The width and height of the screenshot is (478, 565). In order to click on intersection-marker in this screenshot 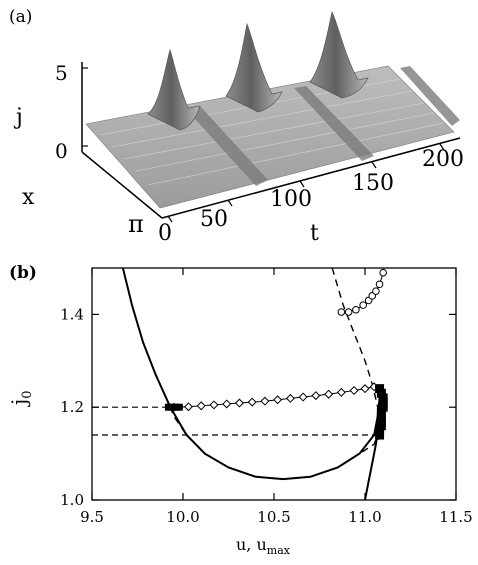, I will do `click(377, 435)`.